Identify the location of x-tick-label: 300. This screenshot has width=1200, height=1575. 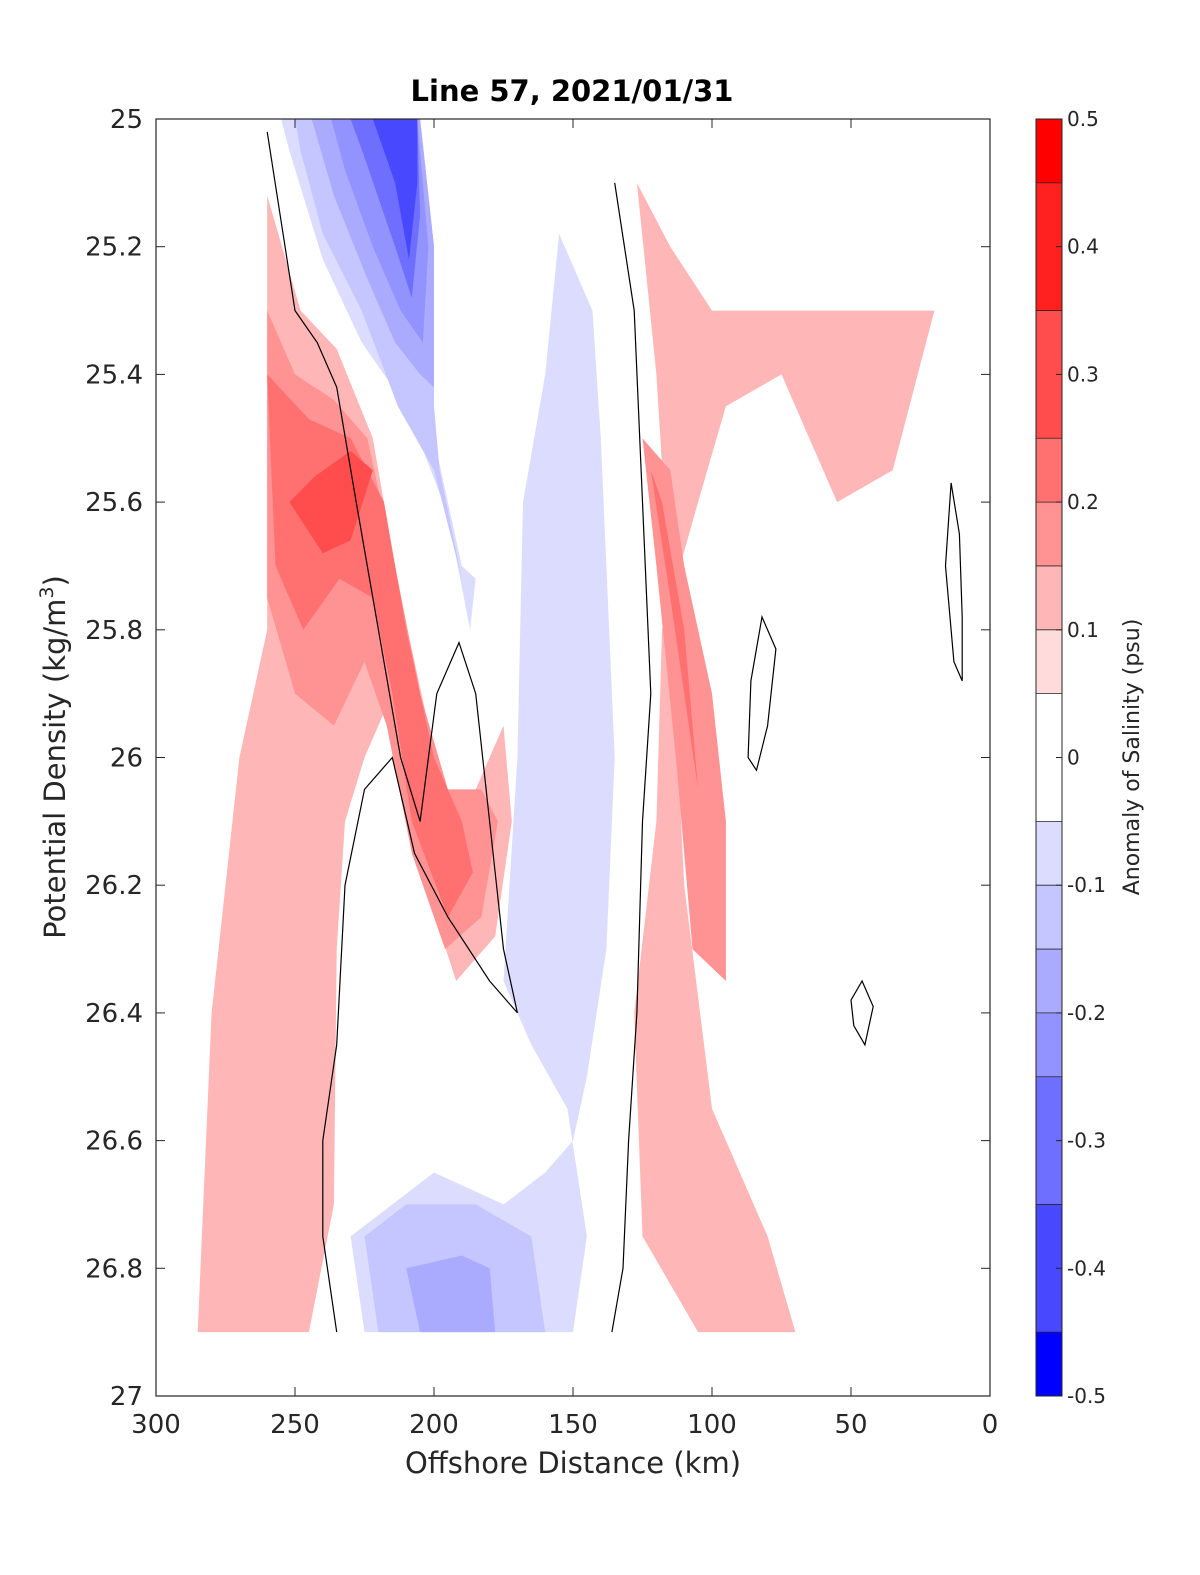
(156, 1425).